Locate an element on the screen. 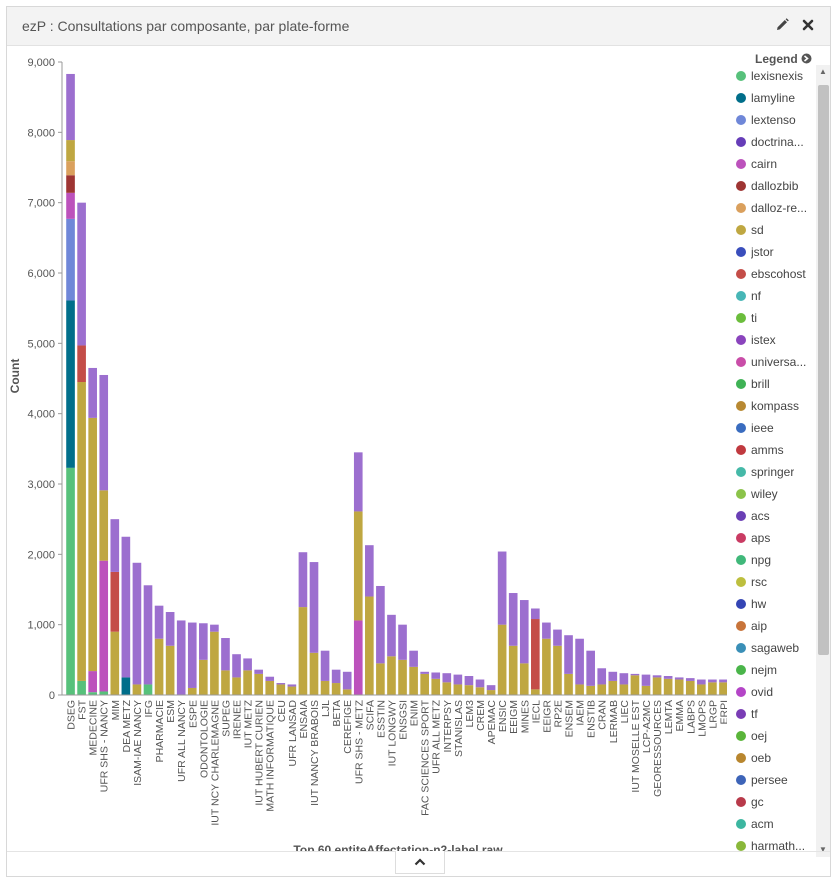  legend-item: istex is located at coordinates (775, 340).